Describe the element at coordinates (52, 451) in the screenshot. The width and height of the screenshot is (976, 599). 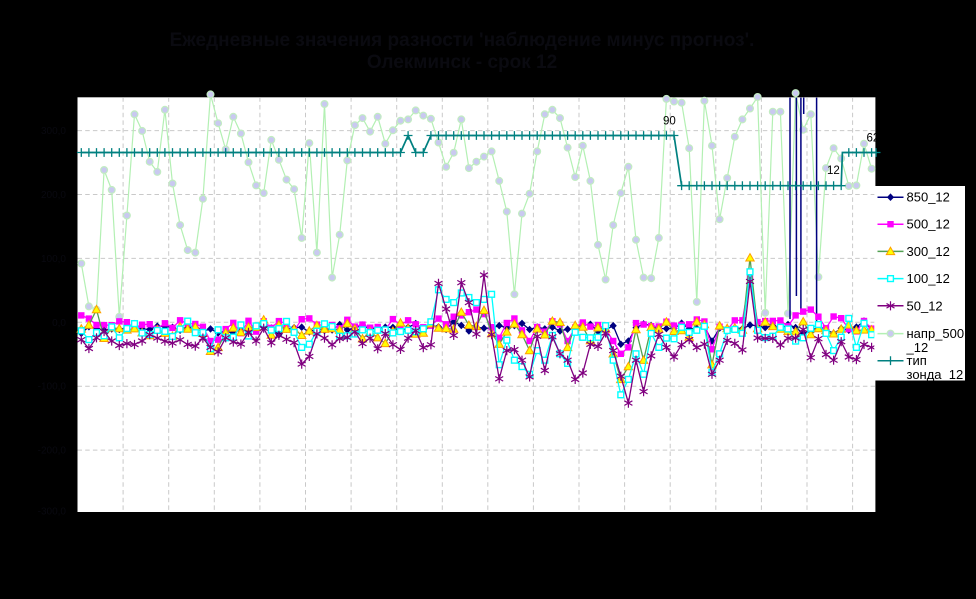
I see `svg-text: -200,0` at that location.